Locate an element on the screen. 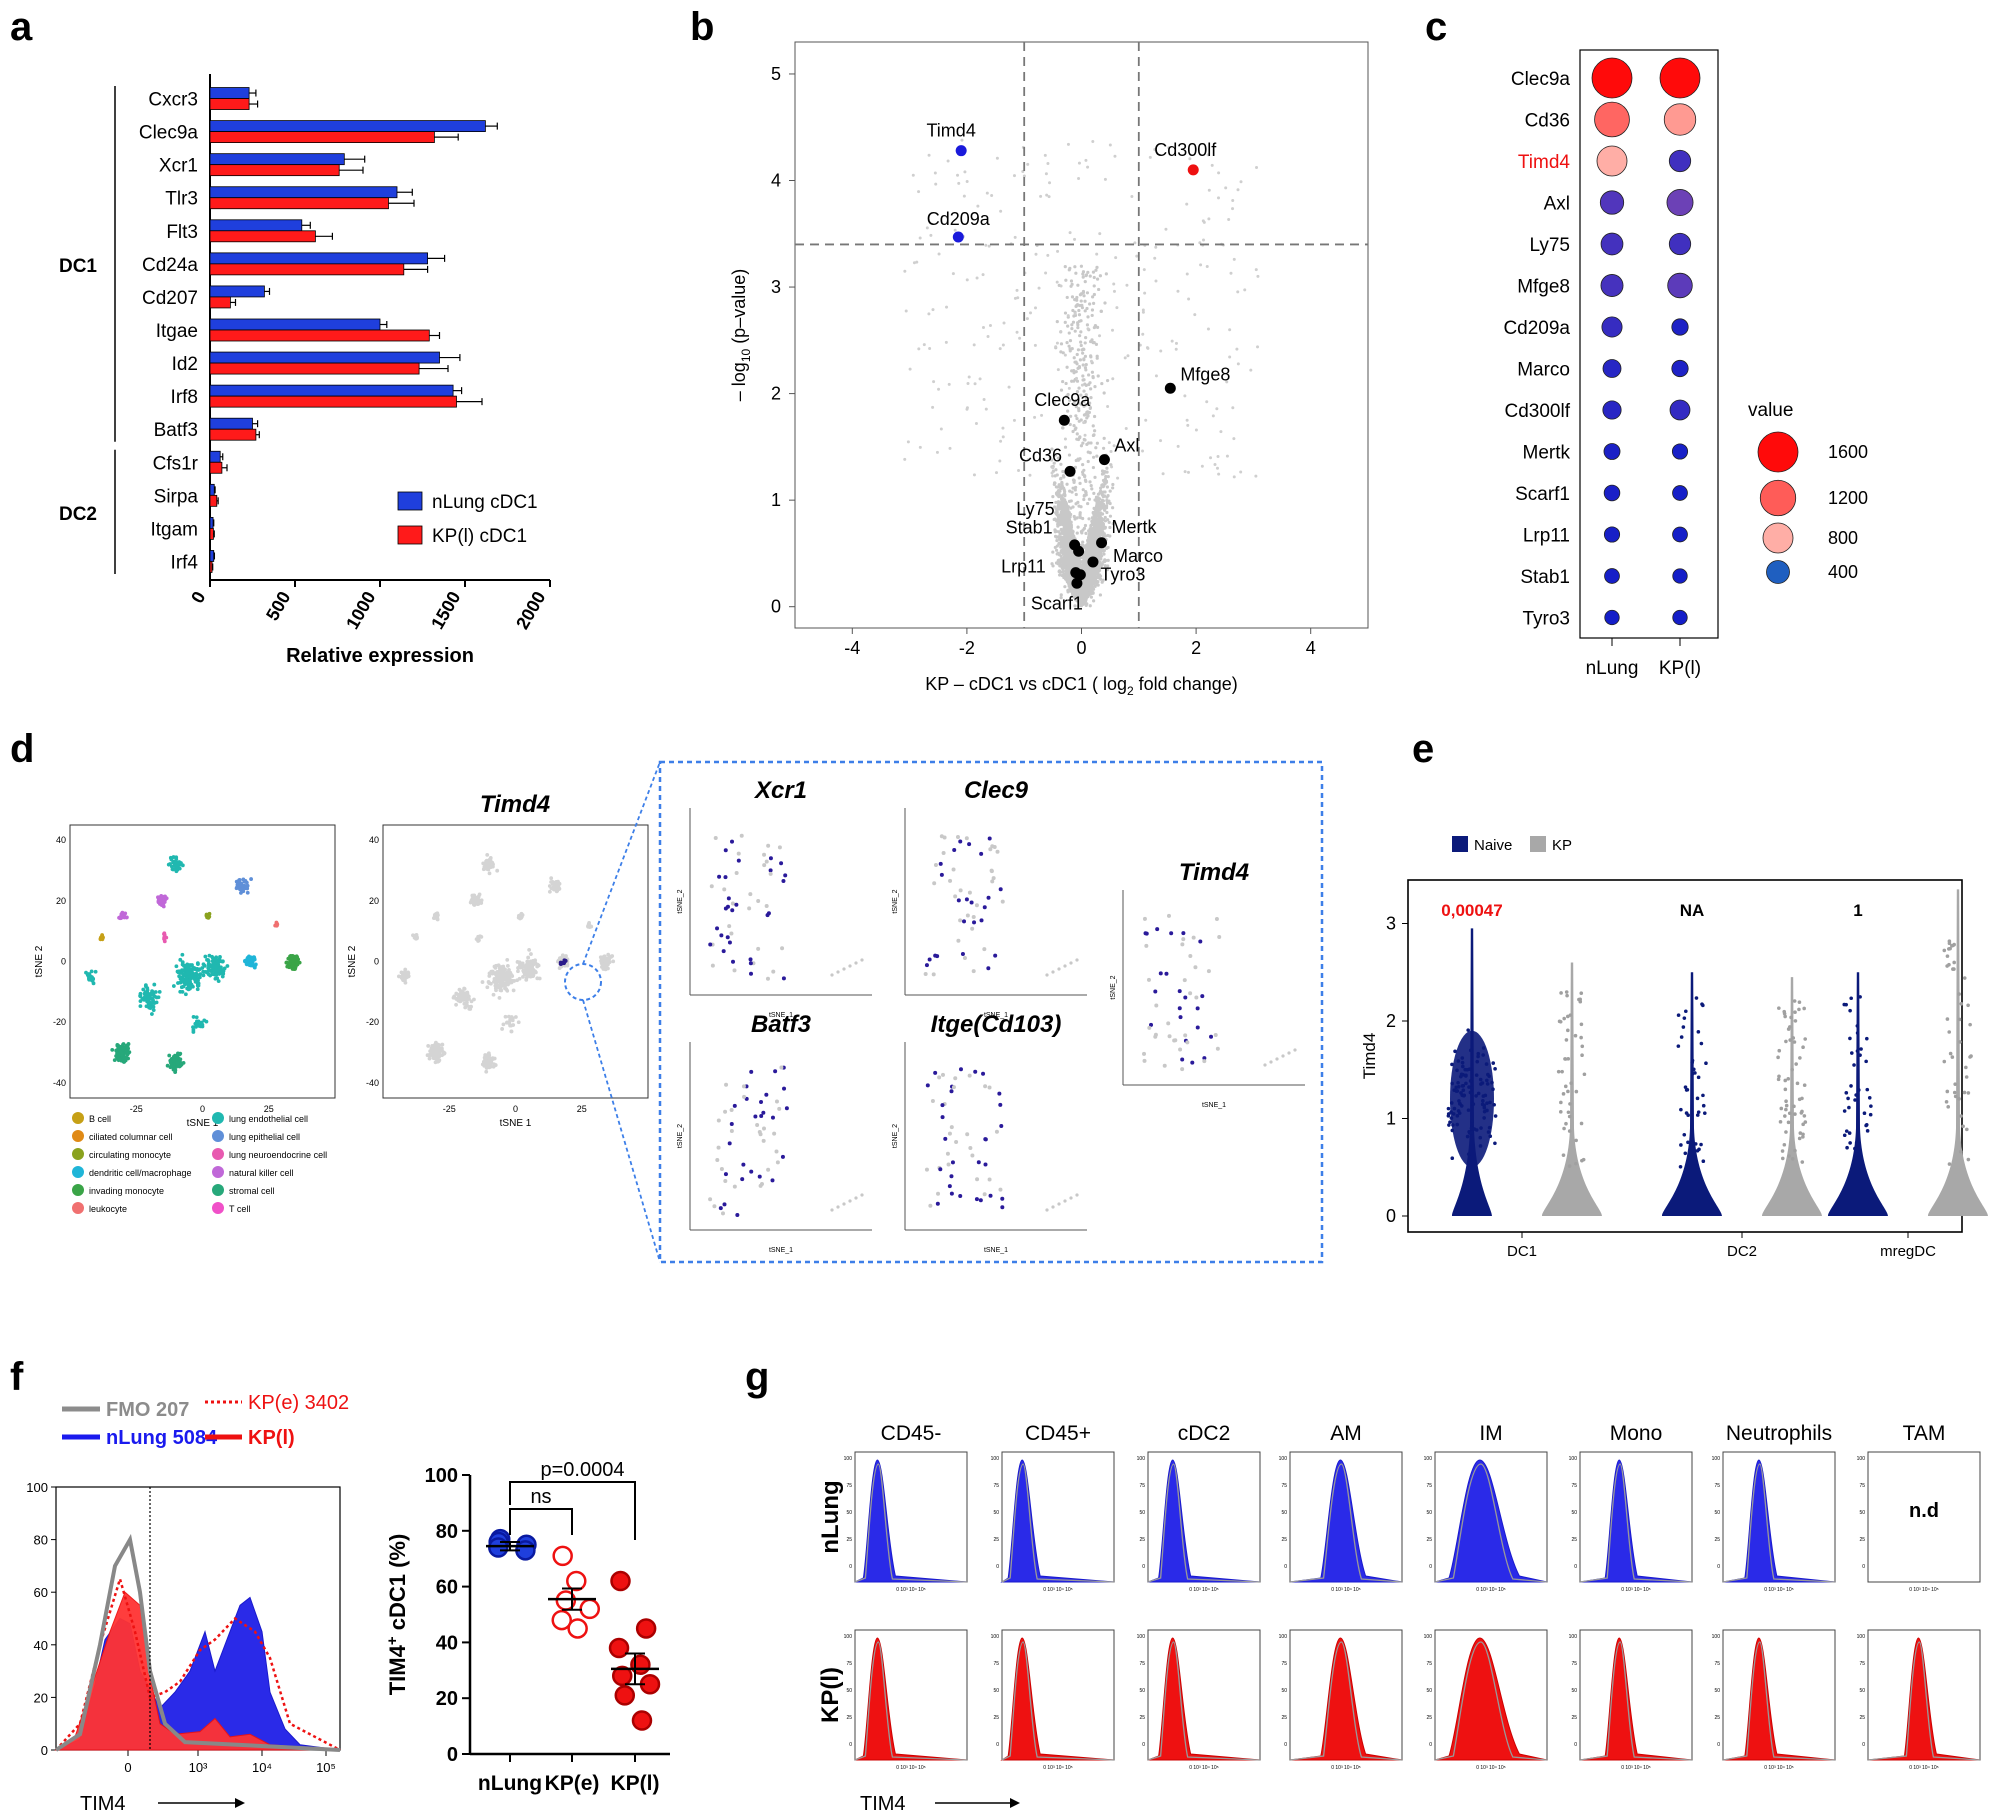  panel-a-label: a is located at coordinates (21, 27).